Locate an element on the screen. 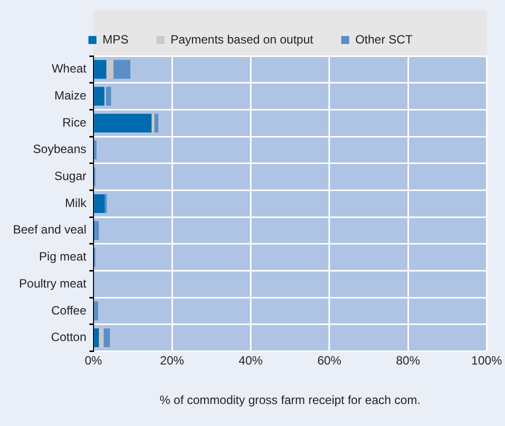 The width and height of the screenshot is (505, 426). y-tick-label: Cotton is located at coordinates (68, 337).